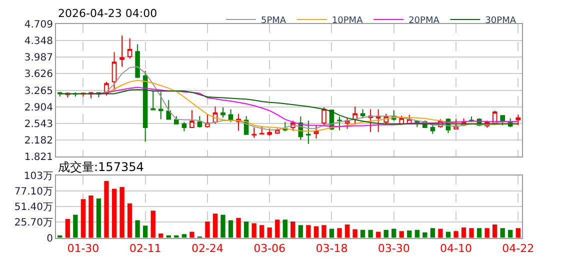 This screenshot has height=276, width=578. What do you see at coordinates (501, 21) in the screenshot?
I see `legend-label: 30PMA` at bounding box center [501, 21].